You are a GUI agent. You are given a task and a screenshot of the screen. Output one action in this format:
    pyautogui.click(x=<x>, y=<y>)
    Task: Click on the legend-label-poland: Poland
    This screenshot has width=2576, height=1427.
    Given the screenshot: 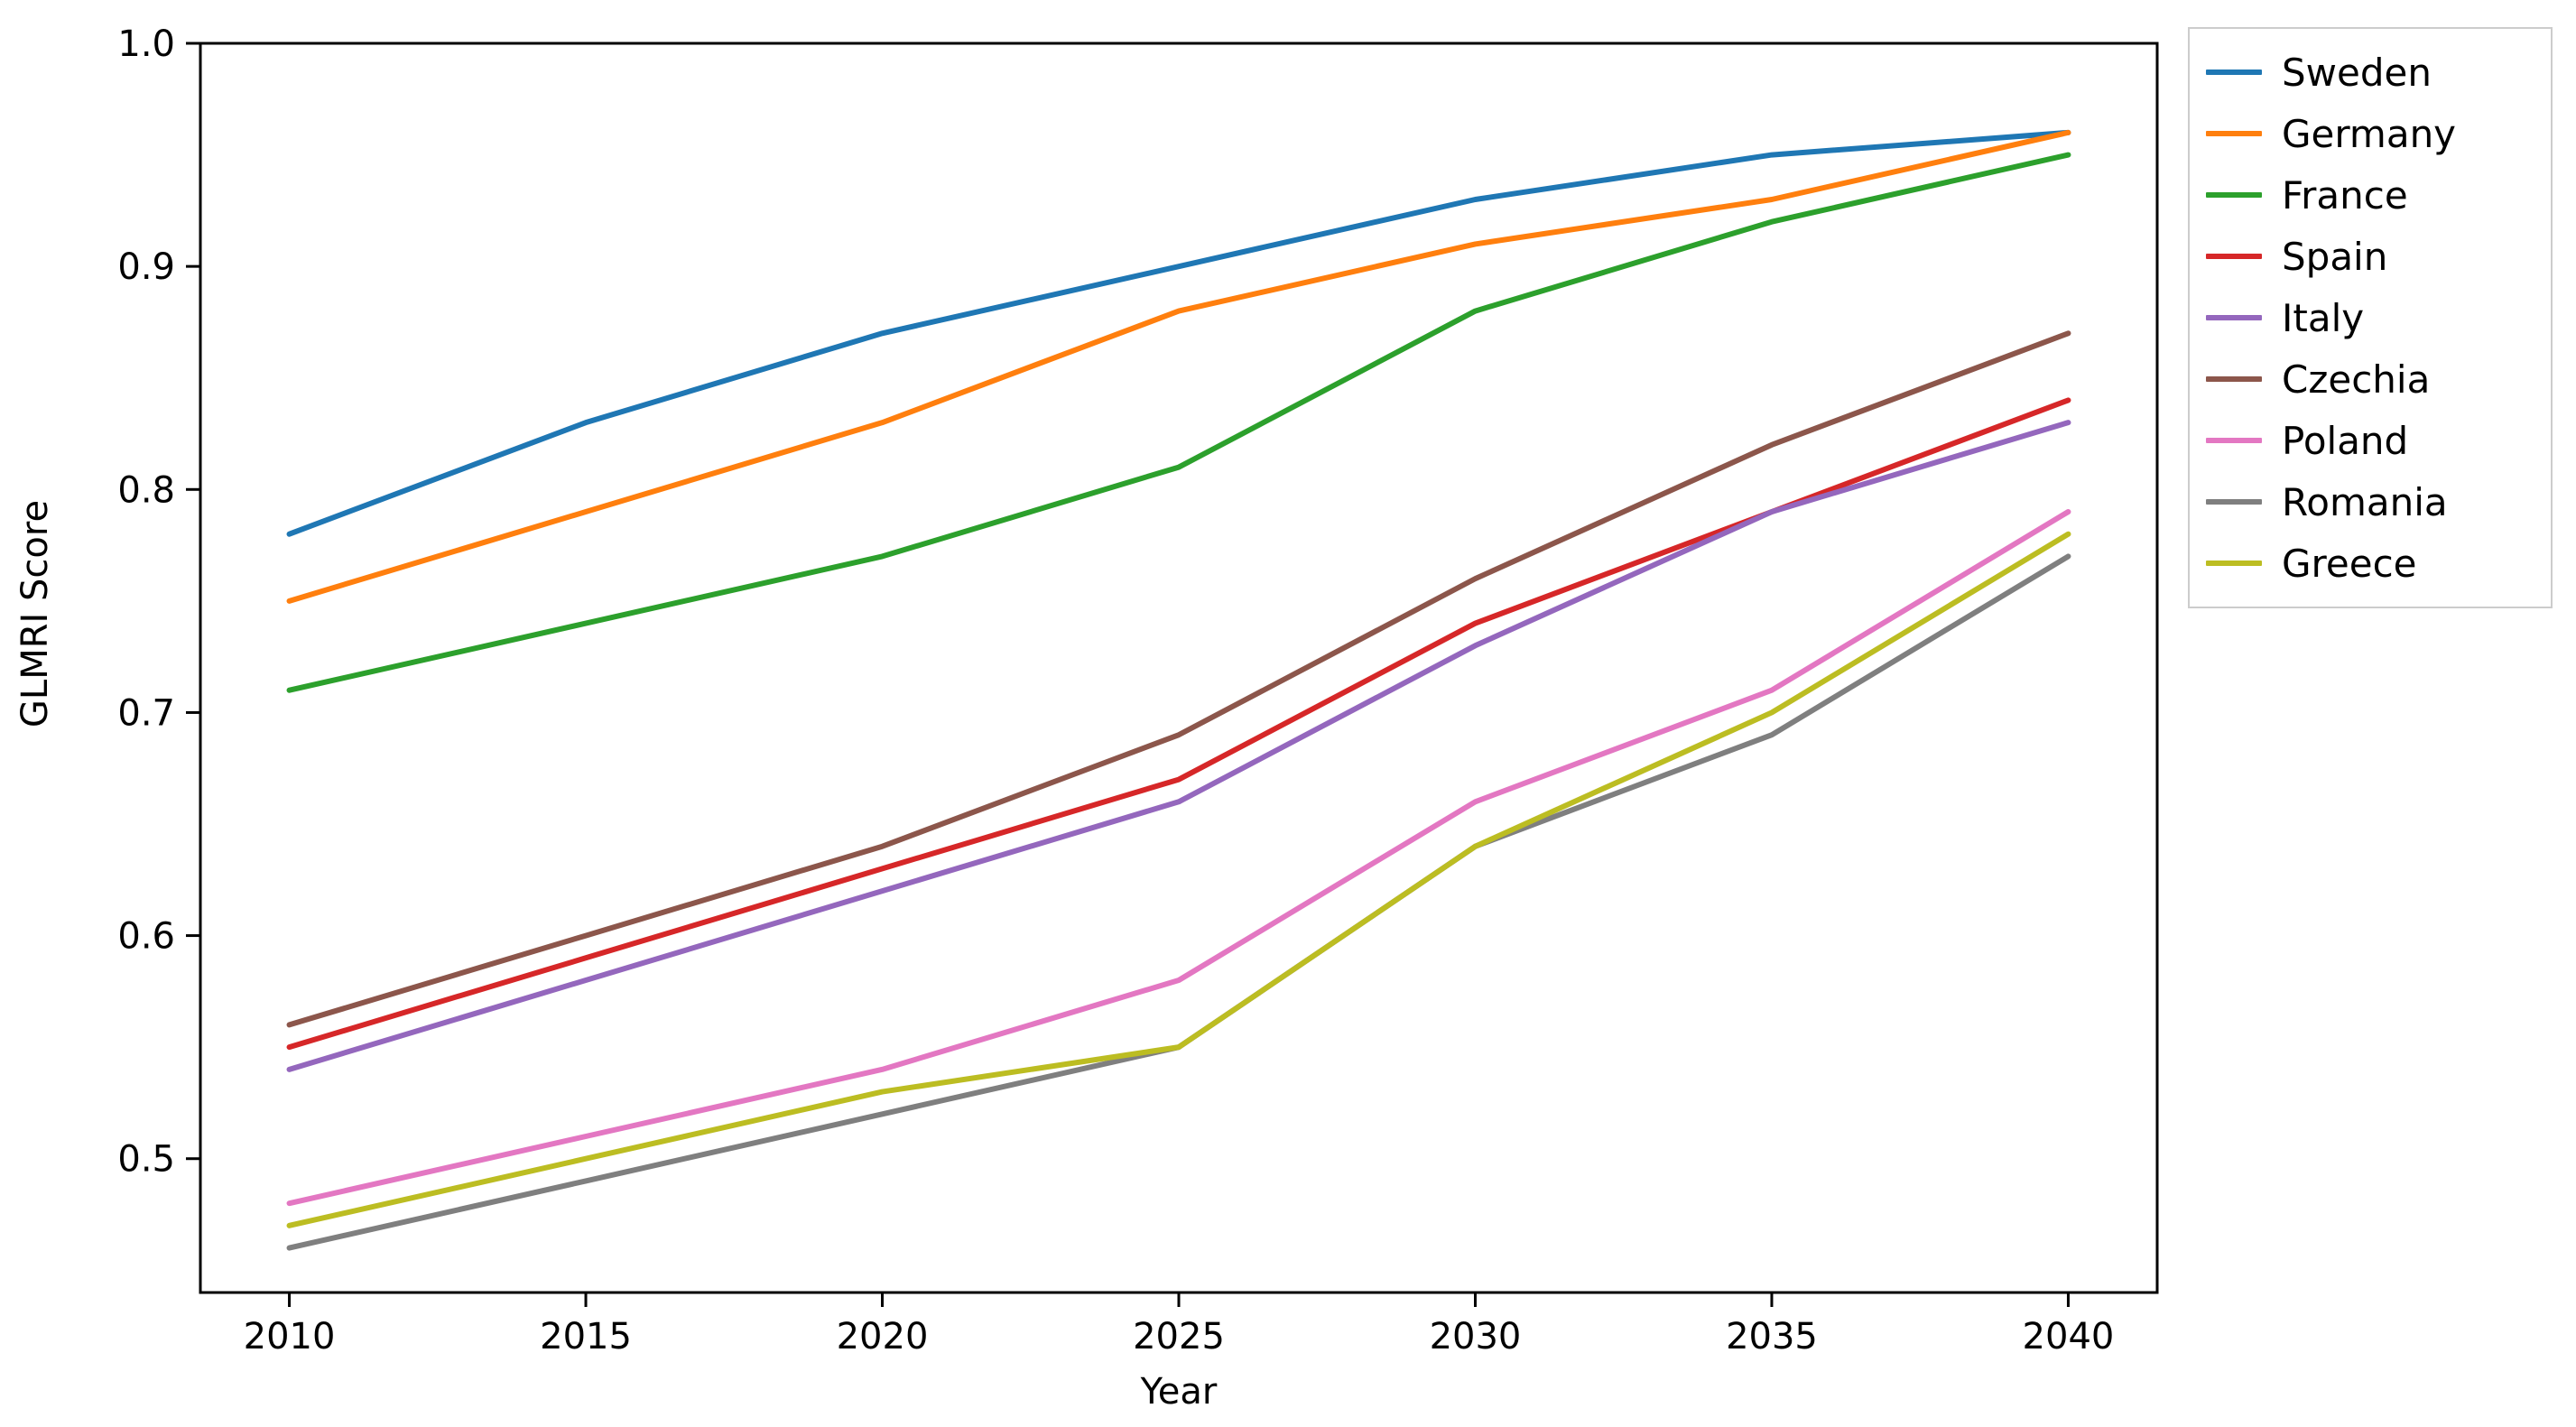 What is the action you would take?
    pyautogui.click(x=2345, y=440)
    